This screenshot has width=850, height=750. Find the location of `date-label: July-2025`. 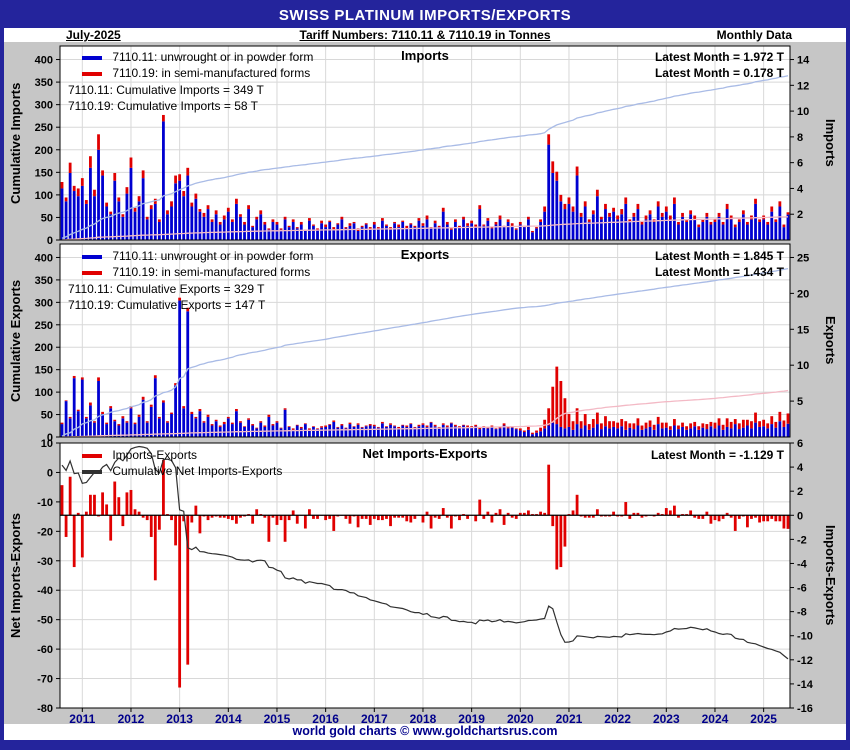

date-label: July-2025 is located at coordinates (93, 35).